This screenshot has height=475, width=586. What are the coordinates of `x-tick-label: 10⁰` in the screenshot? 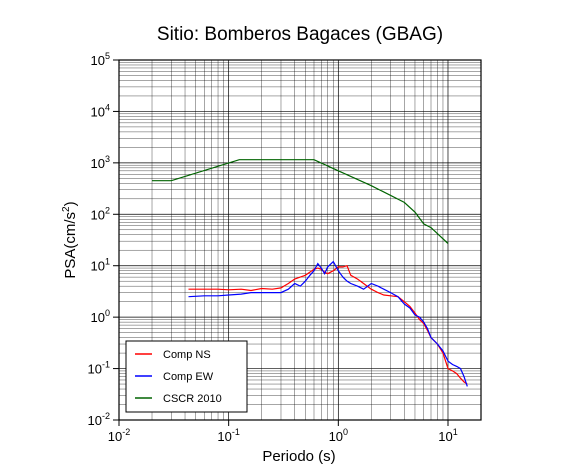 It's located at (338, 435).